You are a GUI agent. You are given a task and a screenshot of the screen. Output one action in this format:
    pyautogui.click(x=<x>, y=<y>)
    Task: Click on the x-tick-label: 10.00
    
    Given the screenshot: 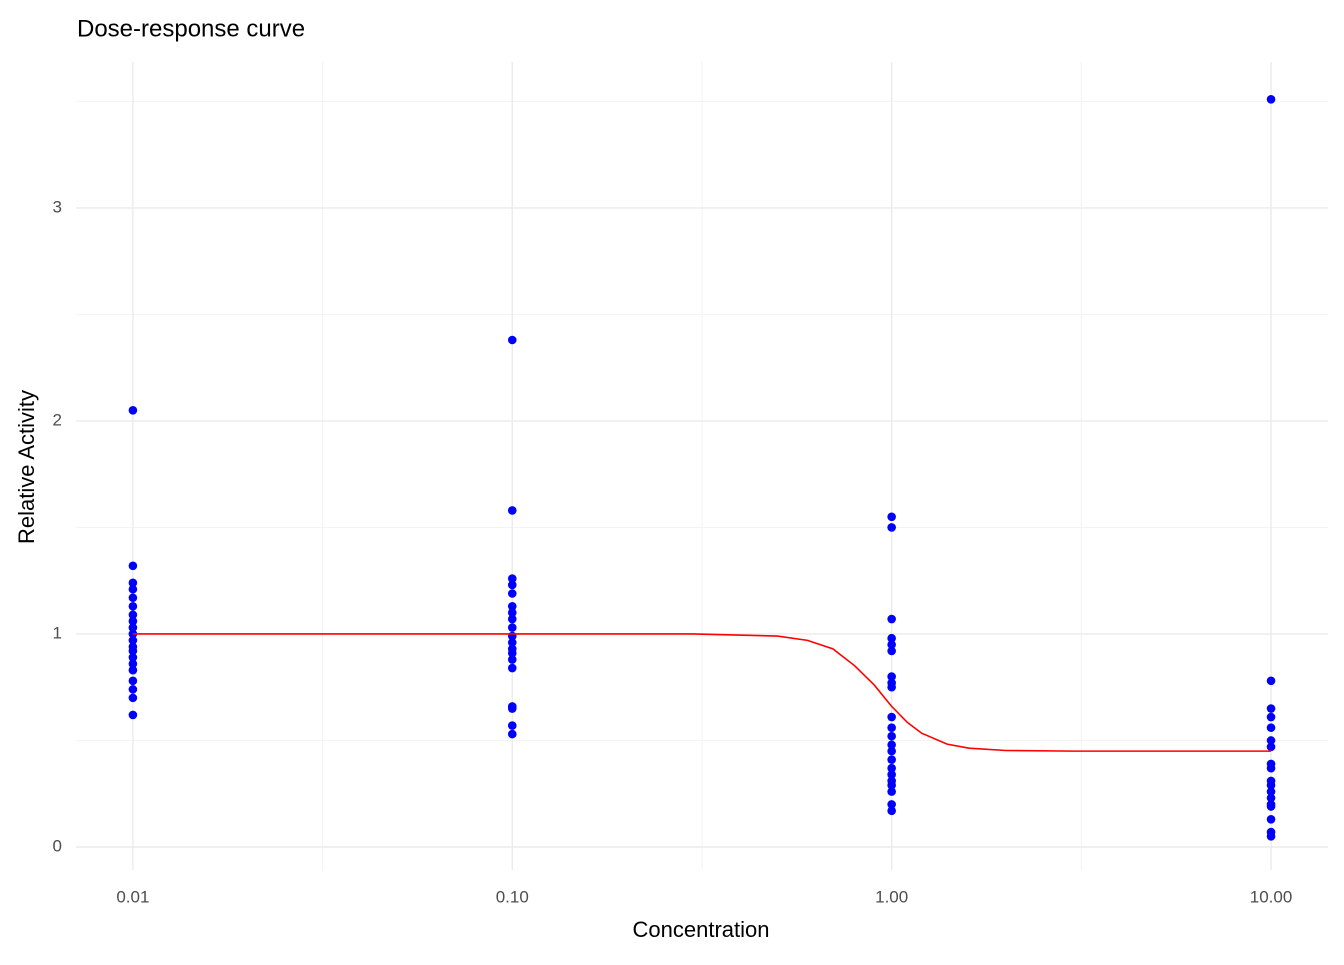 What is the action you would take?
    pyautogui.click(x=1271, y=896)
    